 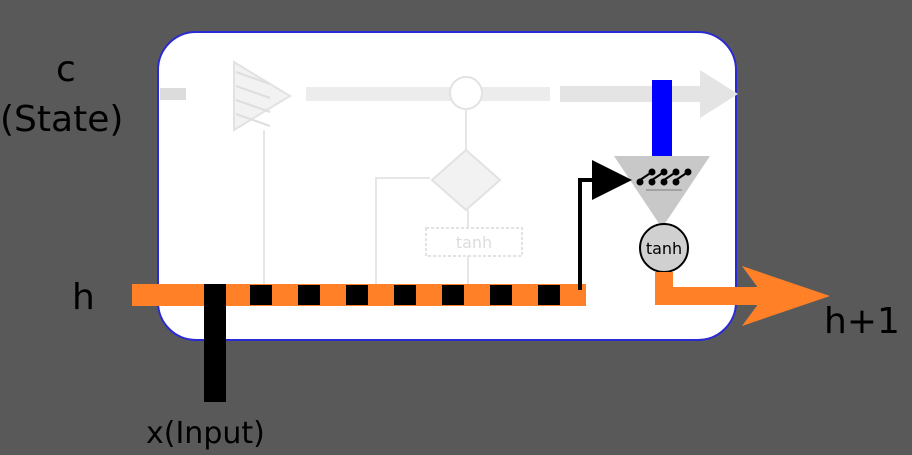 What do you see at coordinates (466, 93) in the screenshot?
I see `faded-multiply-circle` at bounding box center [466, 93].